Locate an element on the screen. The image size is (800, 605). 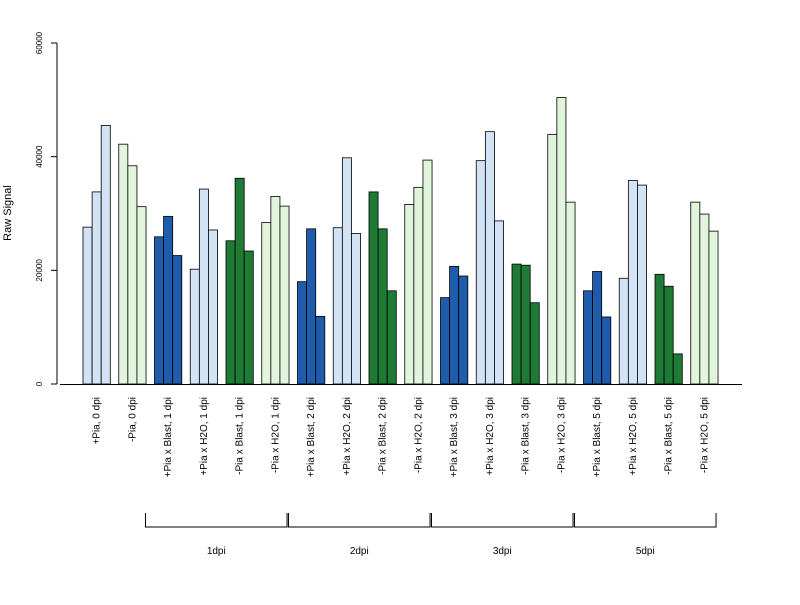
y-axis-label: Raw Signal is located at coordinates (8, 213).